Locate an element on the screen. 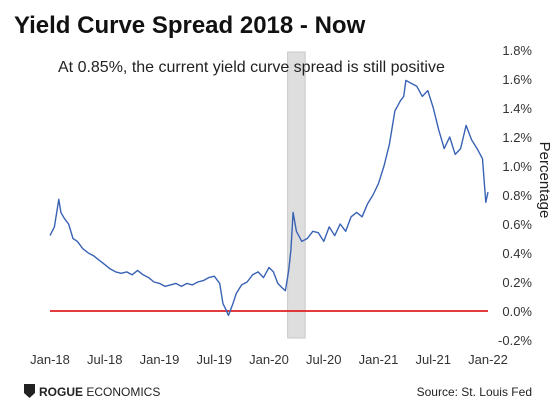 The image size is (560, 419). svg-text: ROGUE ECONOMICS is located at coordinates (99, 392).